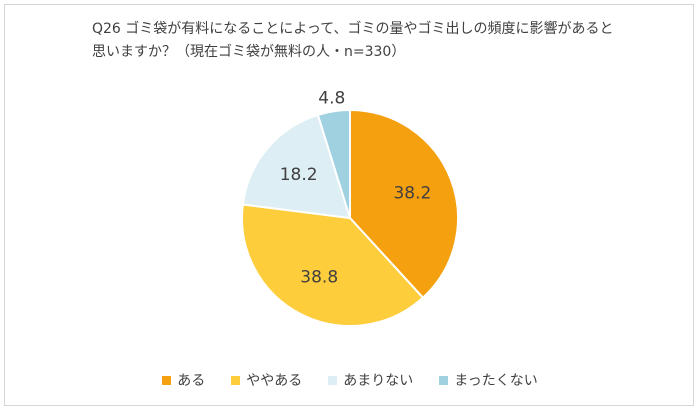 The width and height of the screenshot is (700, 412). Describe the element at coordinates (299, 175) in the screenshot. I see `data-label-amari-nai: 18.2` at that location.